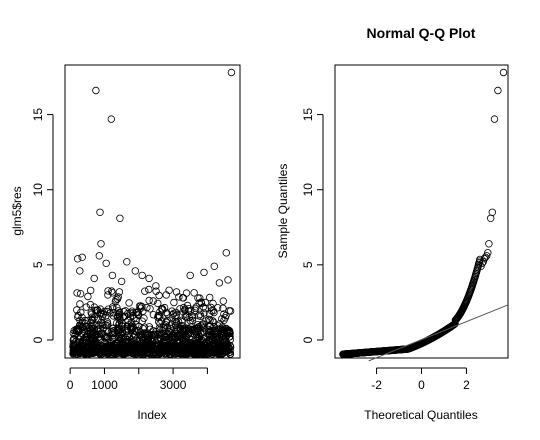 The image size is (540, 440). Describe the element at coordinates (376, 385) in the screenshot. I see `qq-plot-x-tick-label: -2` at that location.